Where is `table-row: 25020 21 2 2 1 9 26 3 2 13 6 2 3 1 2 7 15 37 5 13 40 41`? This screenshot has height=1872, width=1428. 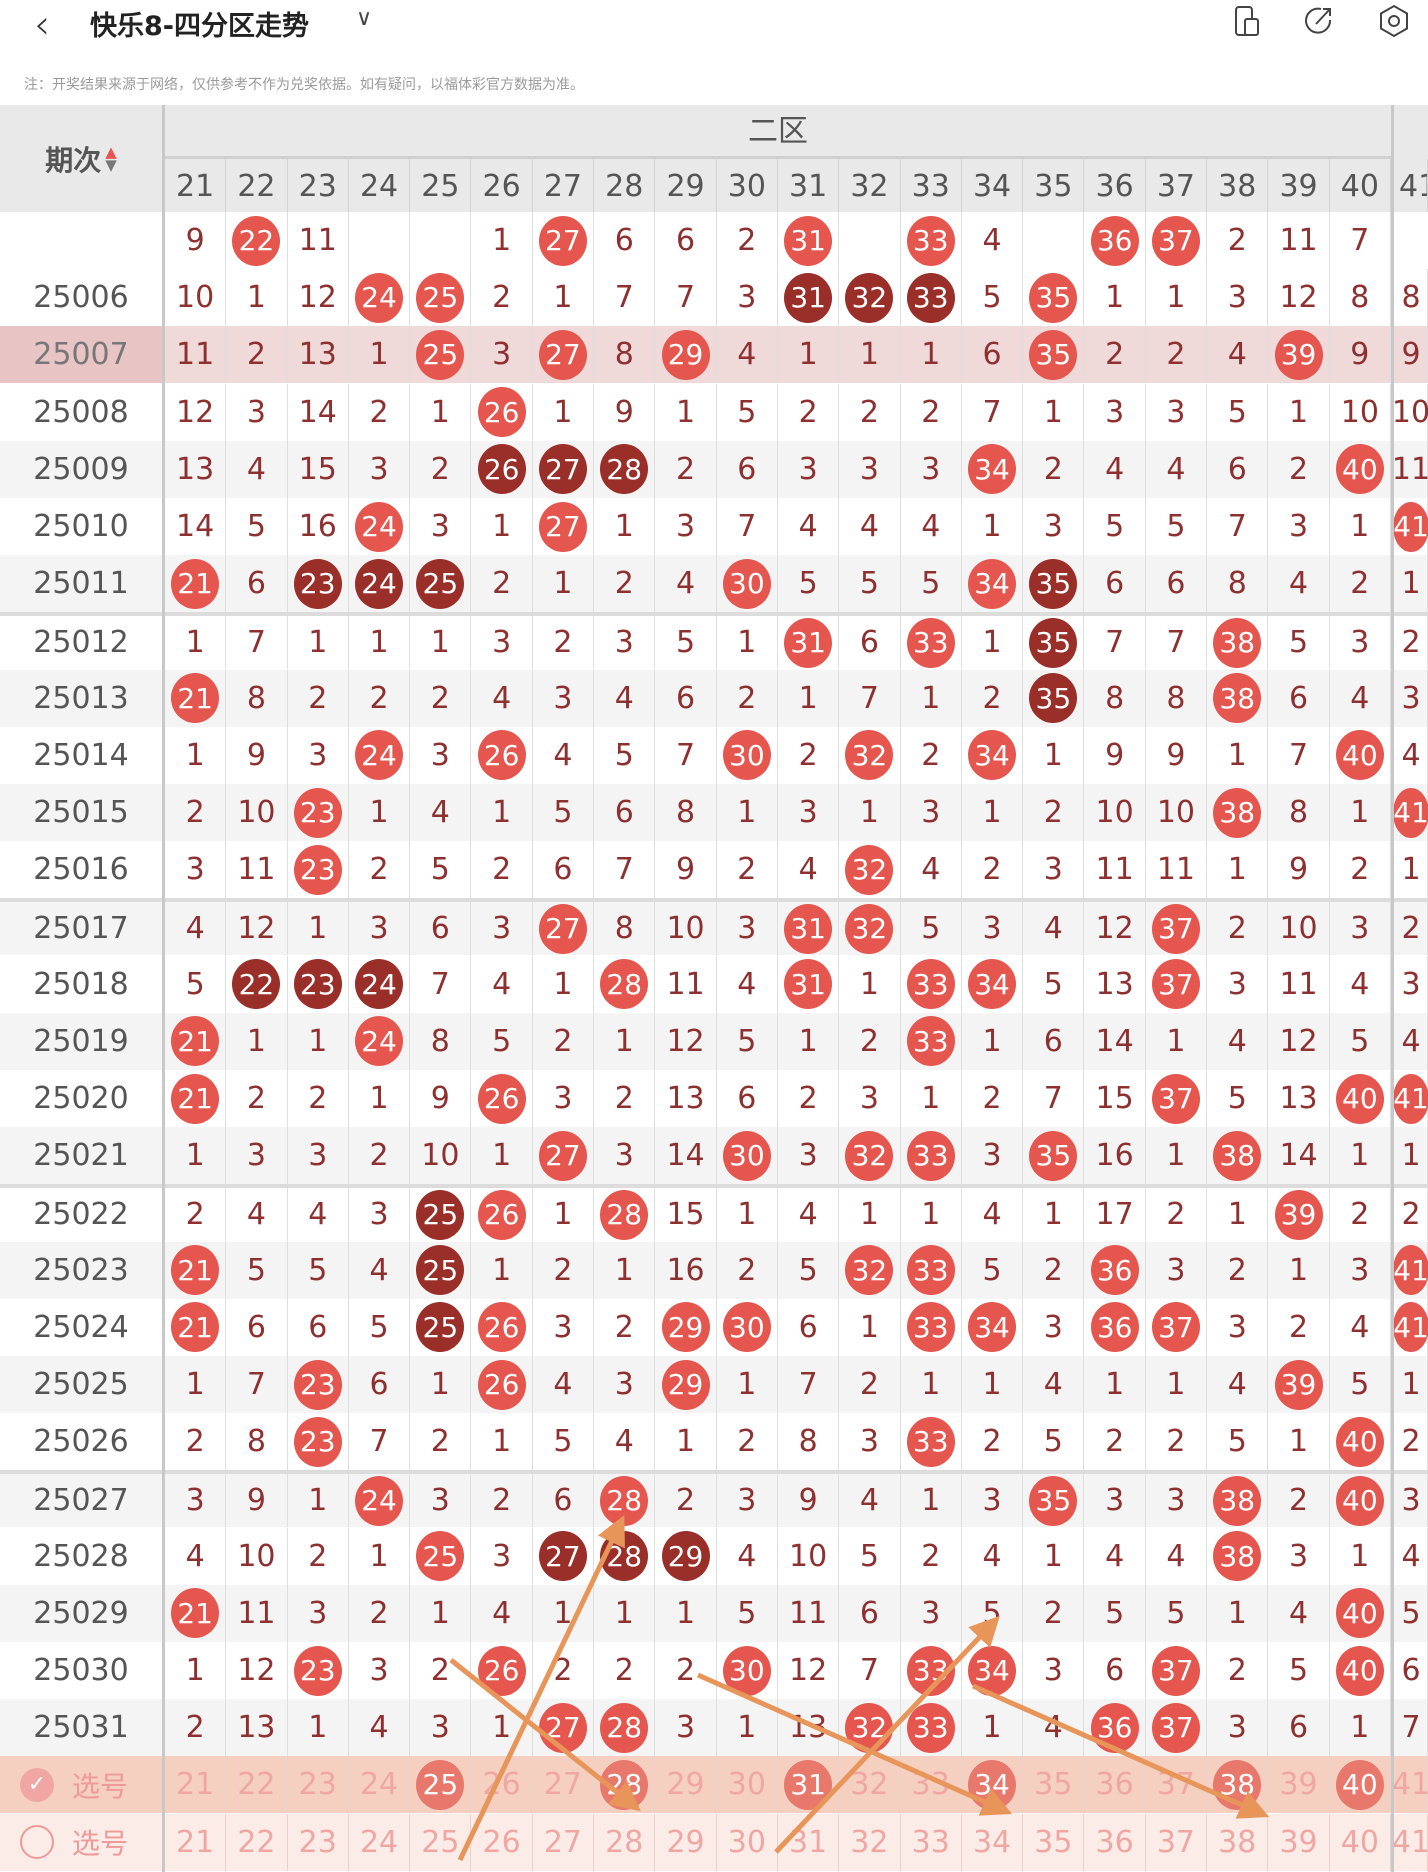 table-row: 25020 21 2 2 1 9 26 3 2 13 6 2 3 1 2 7 15 37 5 13 40 41 is located at coordinates (714, 1098).